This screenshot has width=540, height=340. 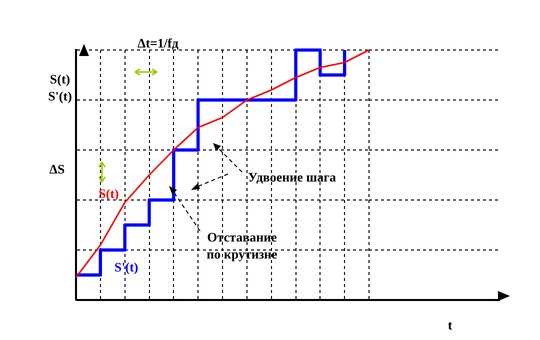 I want to click on annotation: Удвоение шага, so click(x=292, y=176).